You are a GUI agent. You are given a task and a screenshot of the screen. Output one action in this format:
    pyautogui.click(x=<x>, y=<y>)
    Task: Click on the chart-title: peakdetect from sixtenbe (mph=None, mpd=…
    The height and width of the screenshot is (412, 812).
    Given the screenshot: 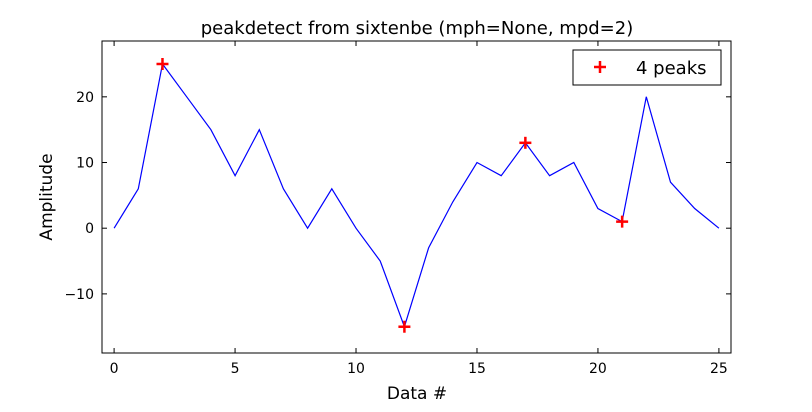 What is the action you would take?
    pyautogui.click(x=417, y=28)
    